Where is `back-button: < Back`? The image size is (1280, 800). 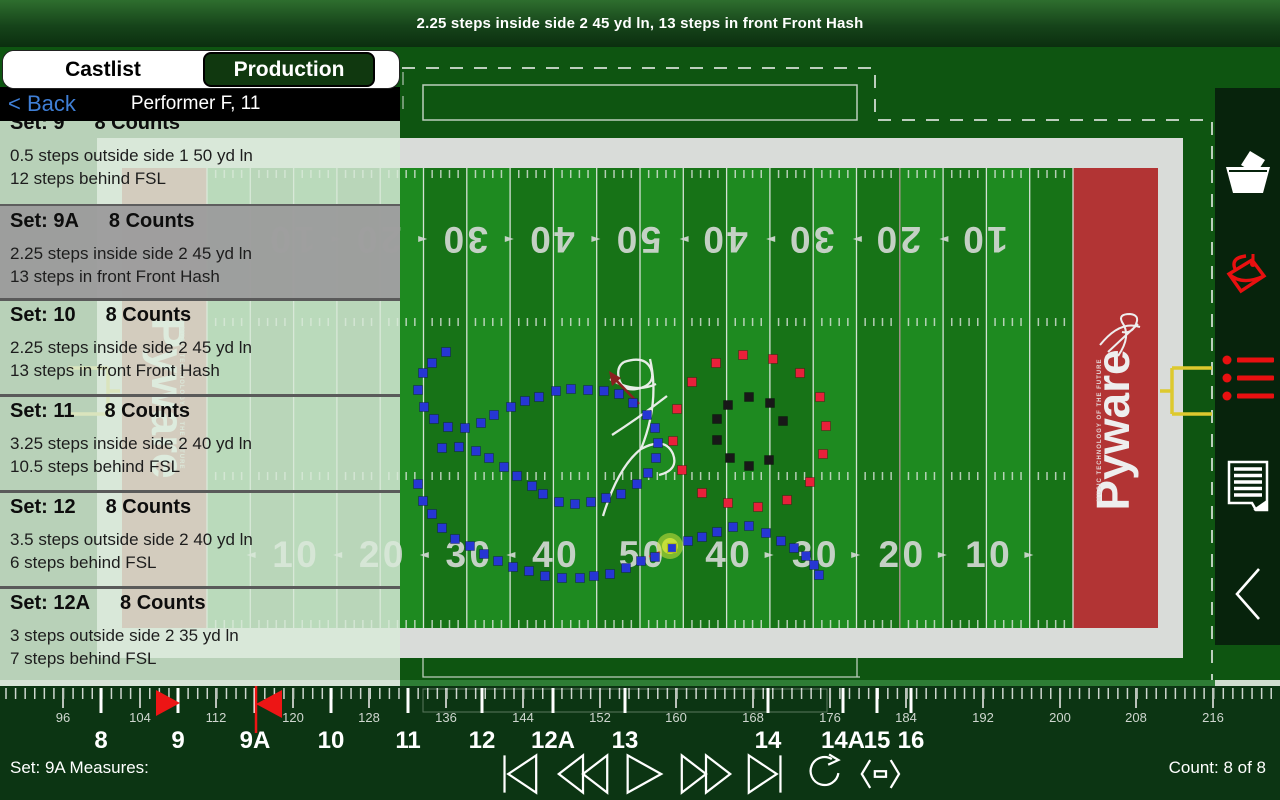
back-button: < Back is located at coordinates (42, 103).